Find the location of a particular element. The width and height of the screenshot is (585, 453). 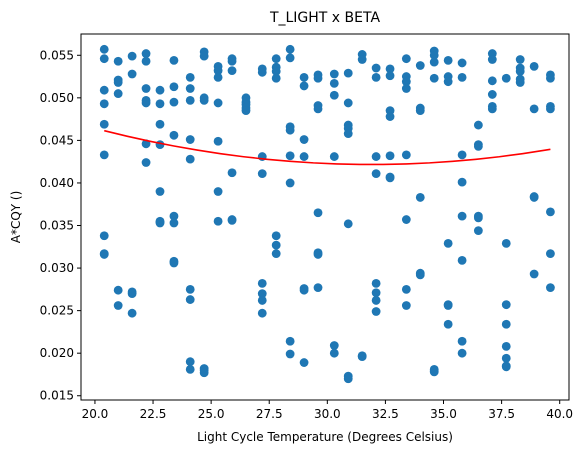

y-tick-label: 0.025 is located at coordinates (57, 311).